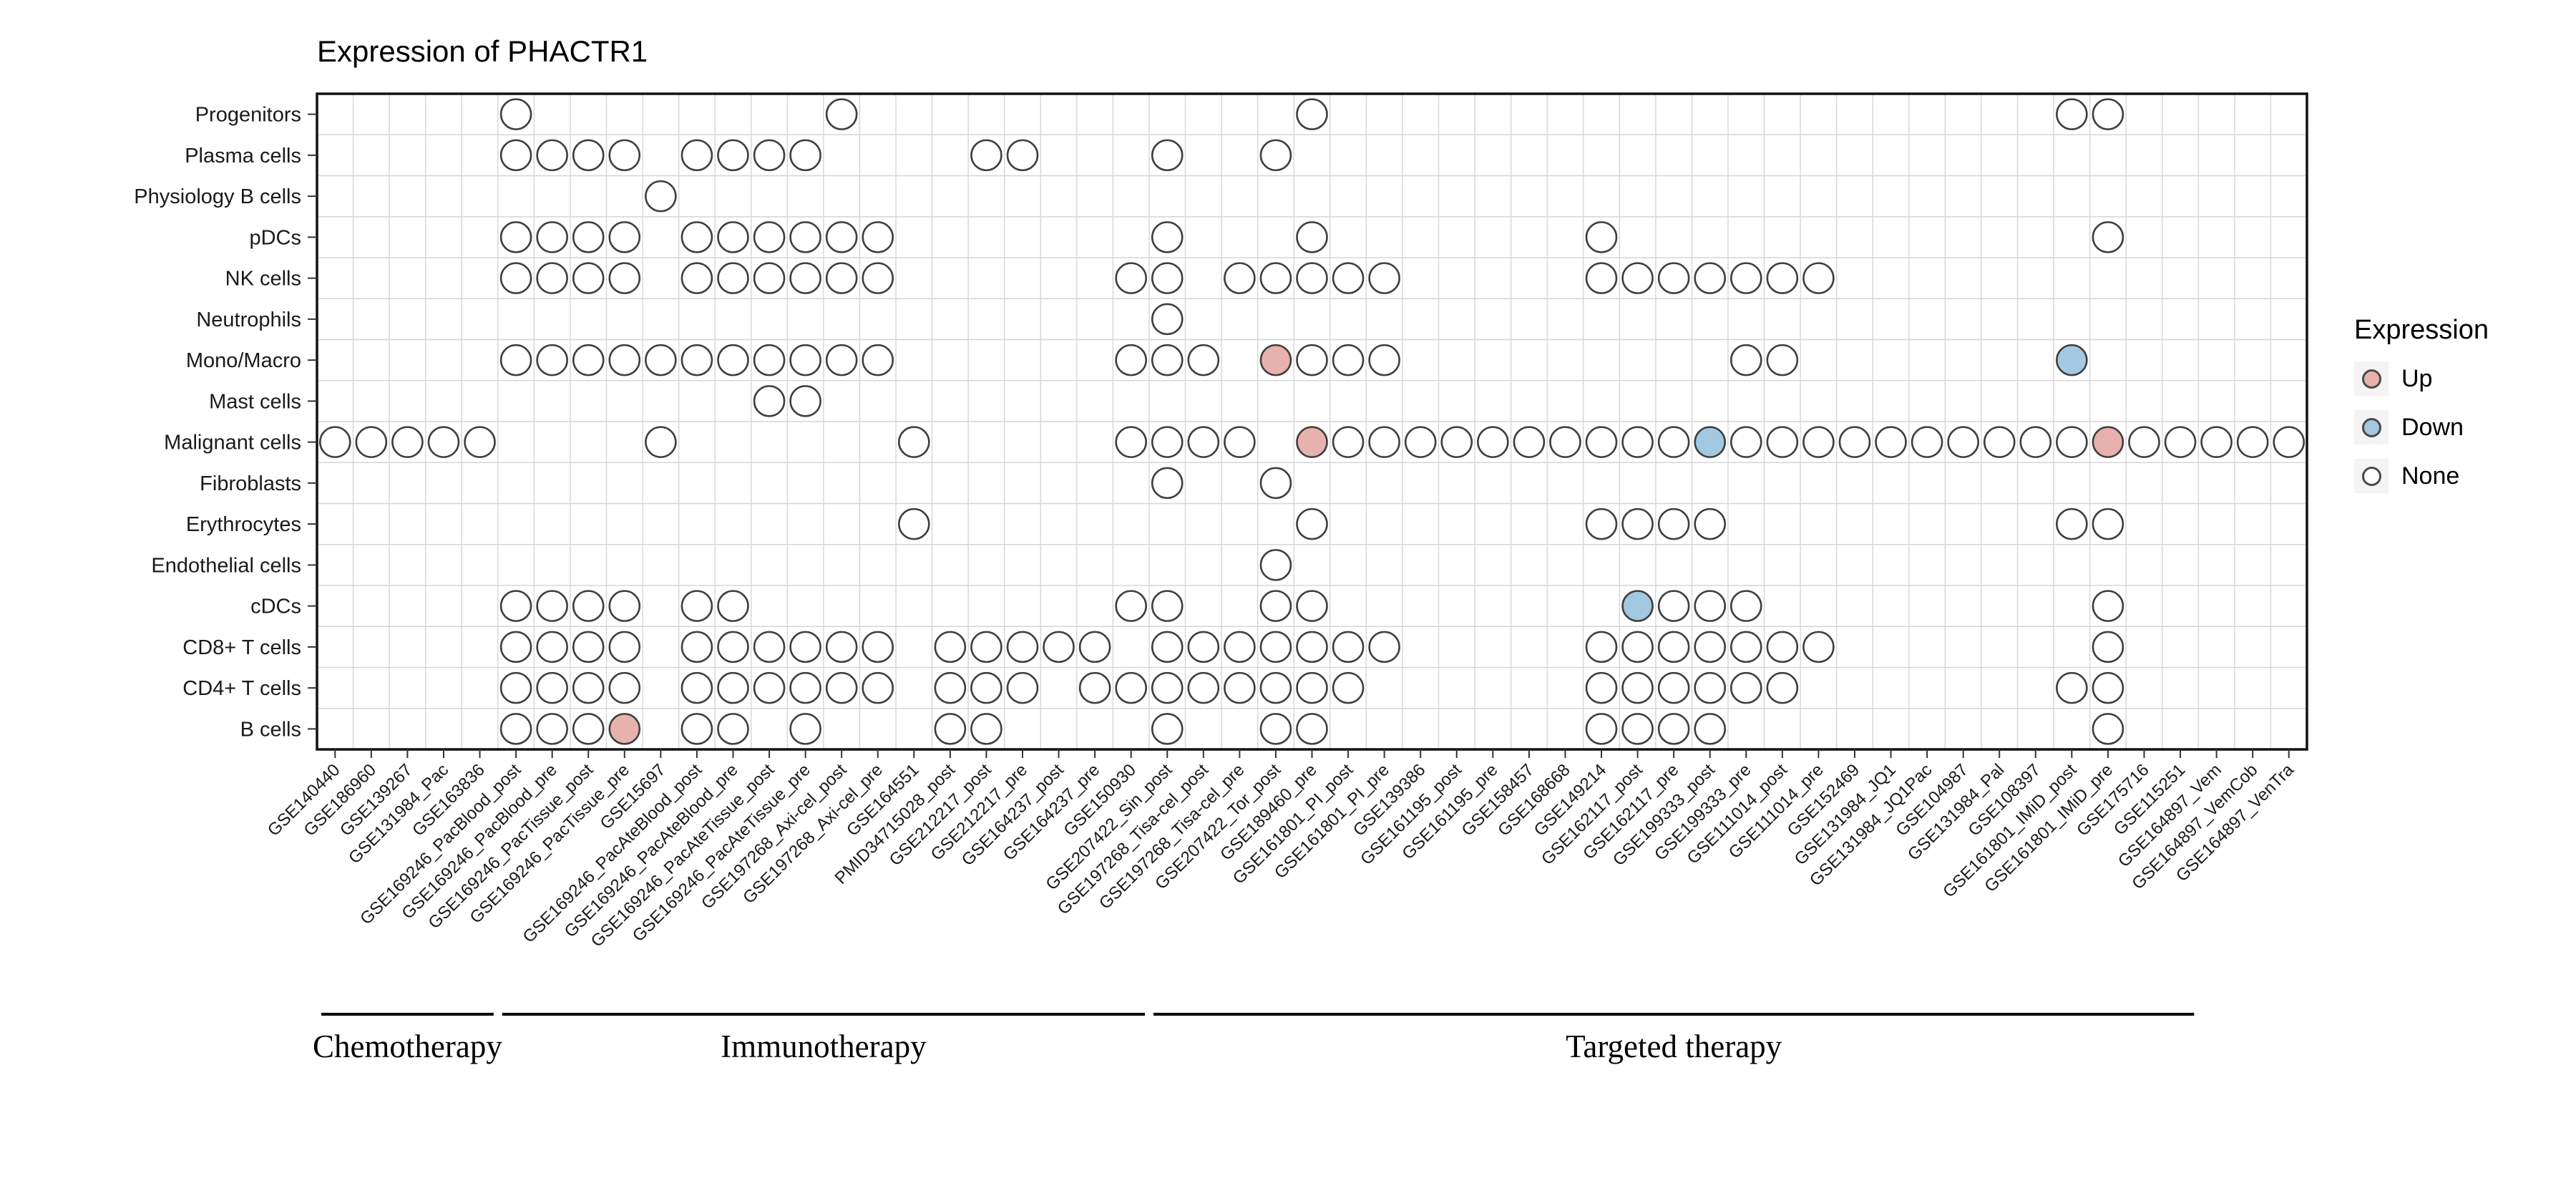 This screenshot has width=2576, height=1181. What do you see at coordinates (2371, 378) in the screenshot?
I see `up-dot-icon` at bounding box center [2371, 378].